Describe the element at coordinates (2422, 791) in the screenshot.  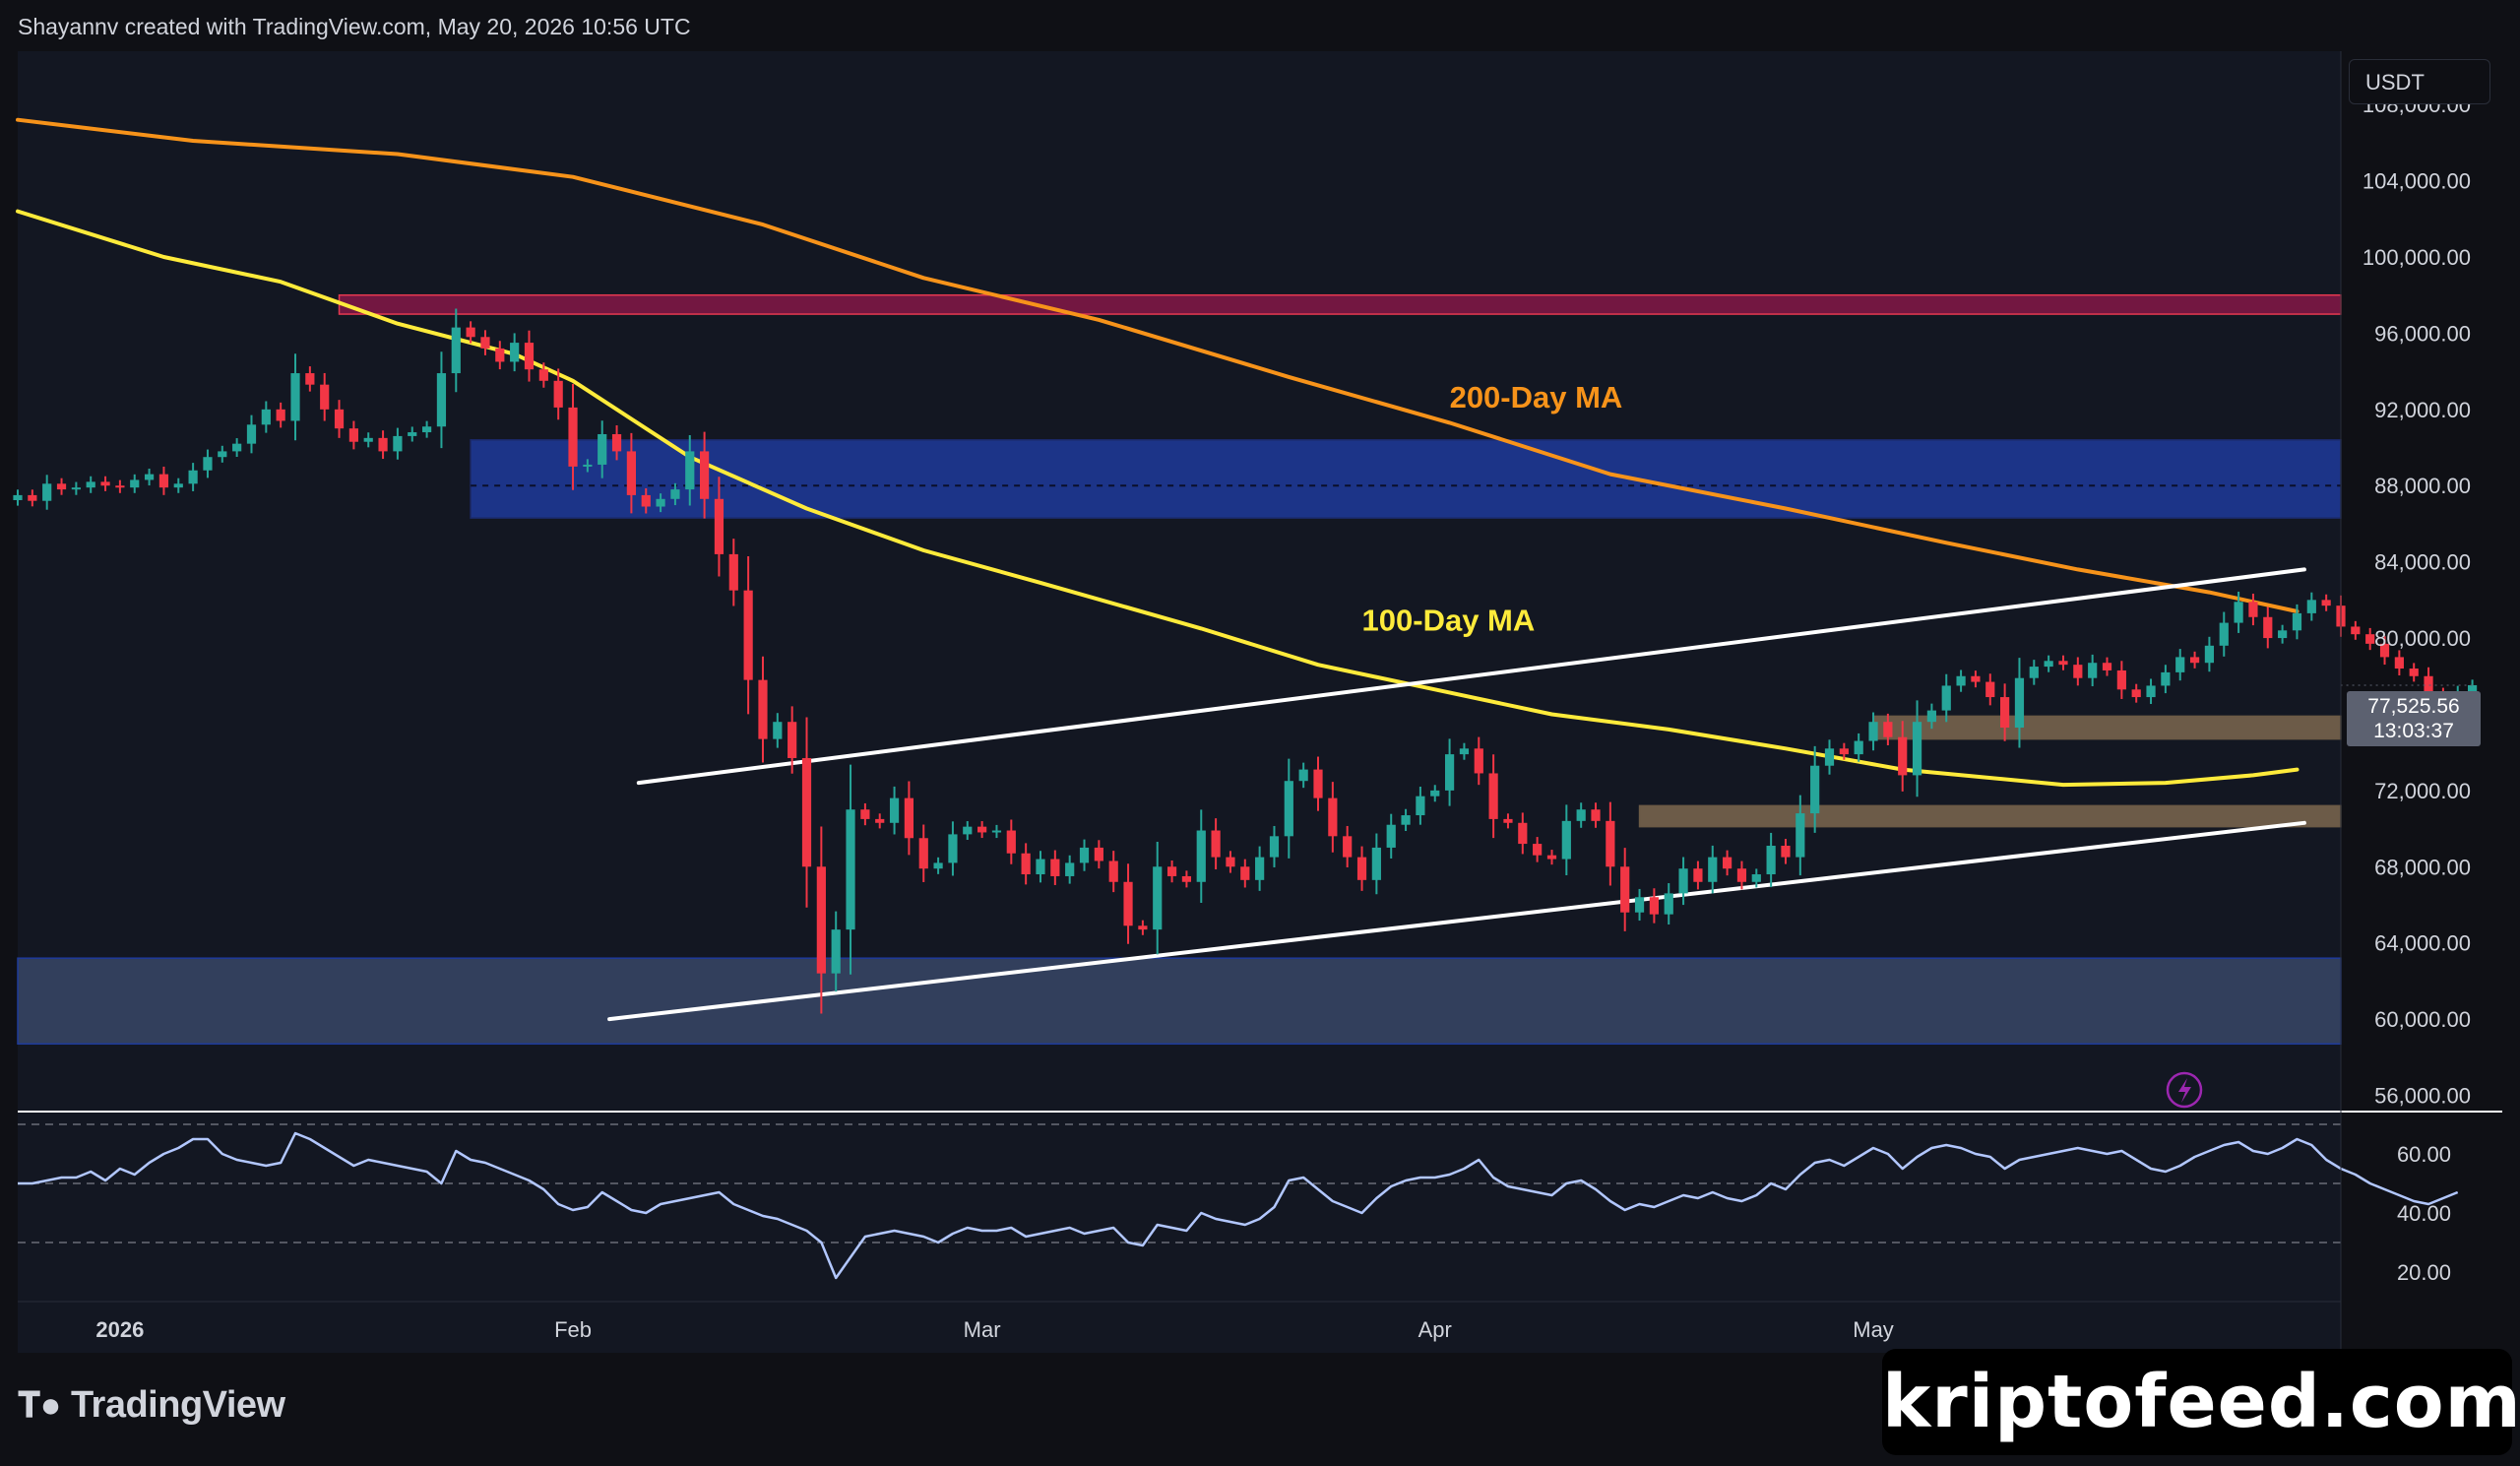
I see `price-tick-label: 72,000.00` at that location.